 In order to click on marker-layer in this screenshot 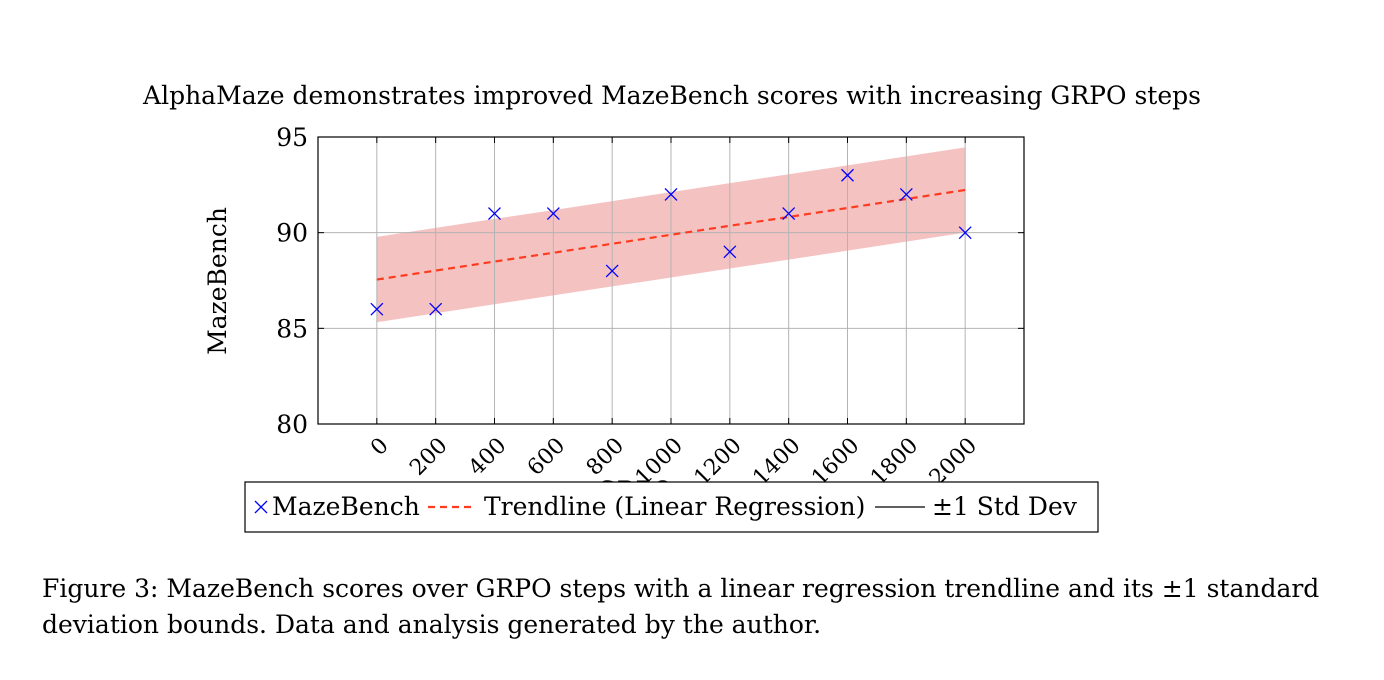, I will do `click(671, 242)`.